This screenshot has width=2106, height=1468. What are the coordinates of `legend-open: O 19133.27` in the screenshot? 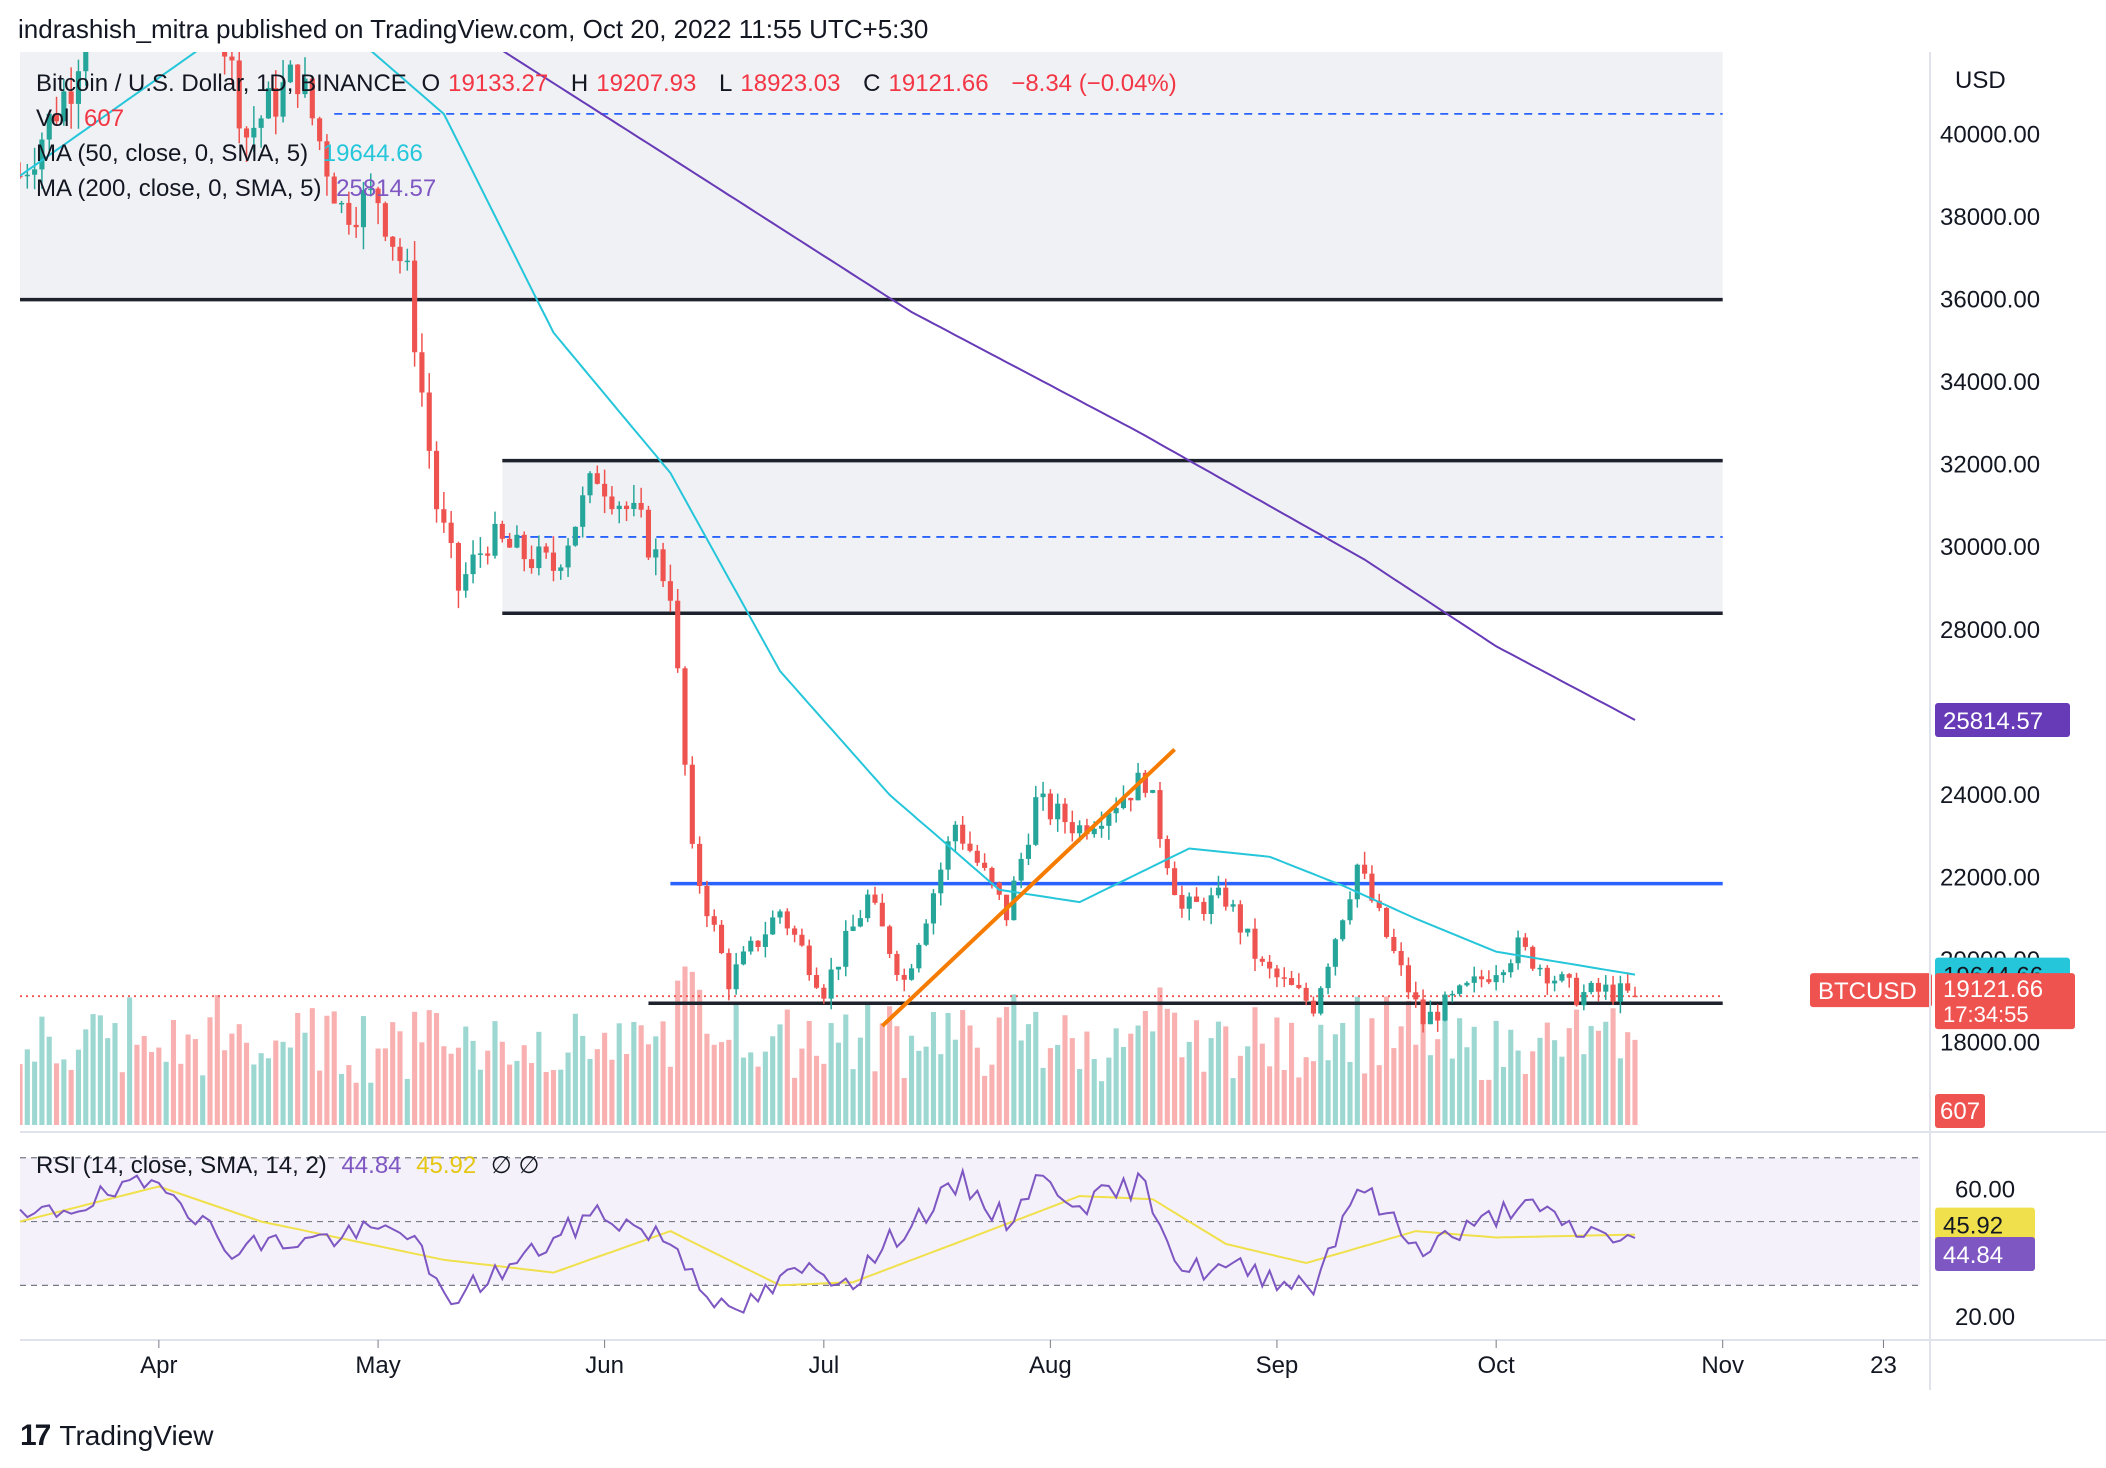 It's located at (485, 83).